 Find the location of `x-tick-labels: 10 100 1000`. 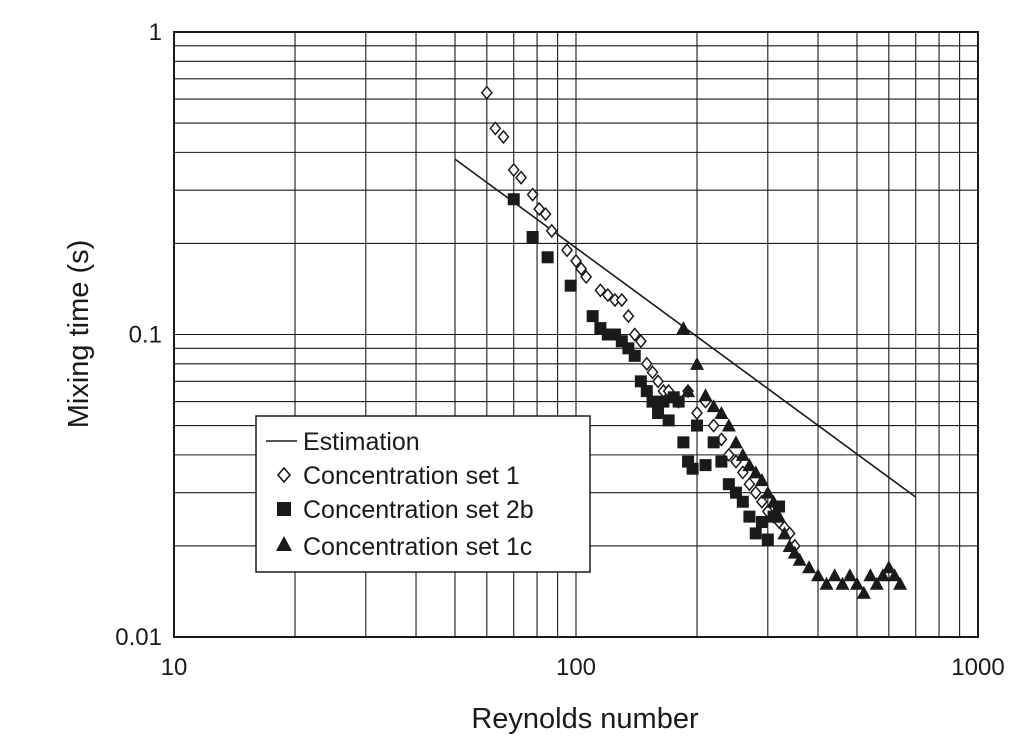

x-tick-labels: 10 100 1000 is located at coordinates (583, 667).